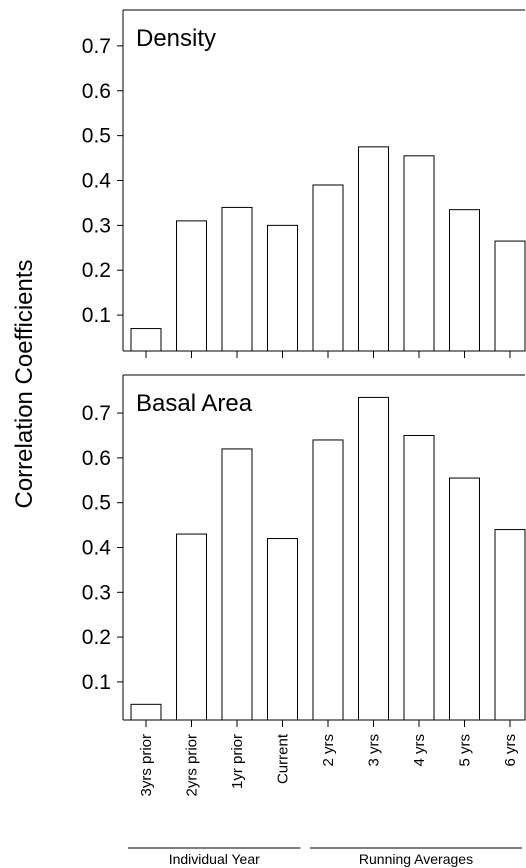 The image size is (526, 868). Describe the element at coordinates (24, 383) in the screenshot. I see `y-axis-label: Correlation Coefficients` at that location.